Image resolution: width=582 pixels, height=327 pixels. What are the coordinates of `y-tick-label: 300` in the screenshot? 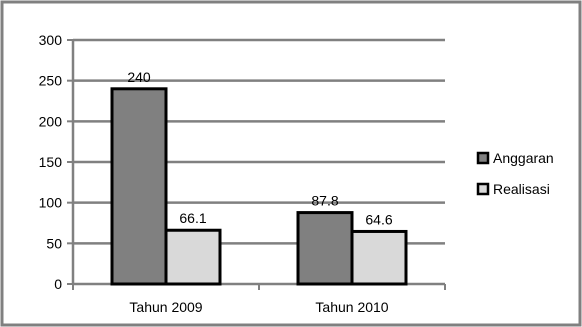 It's located at (51, 40).